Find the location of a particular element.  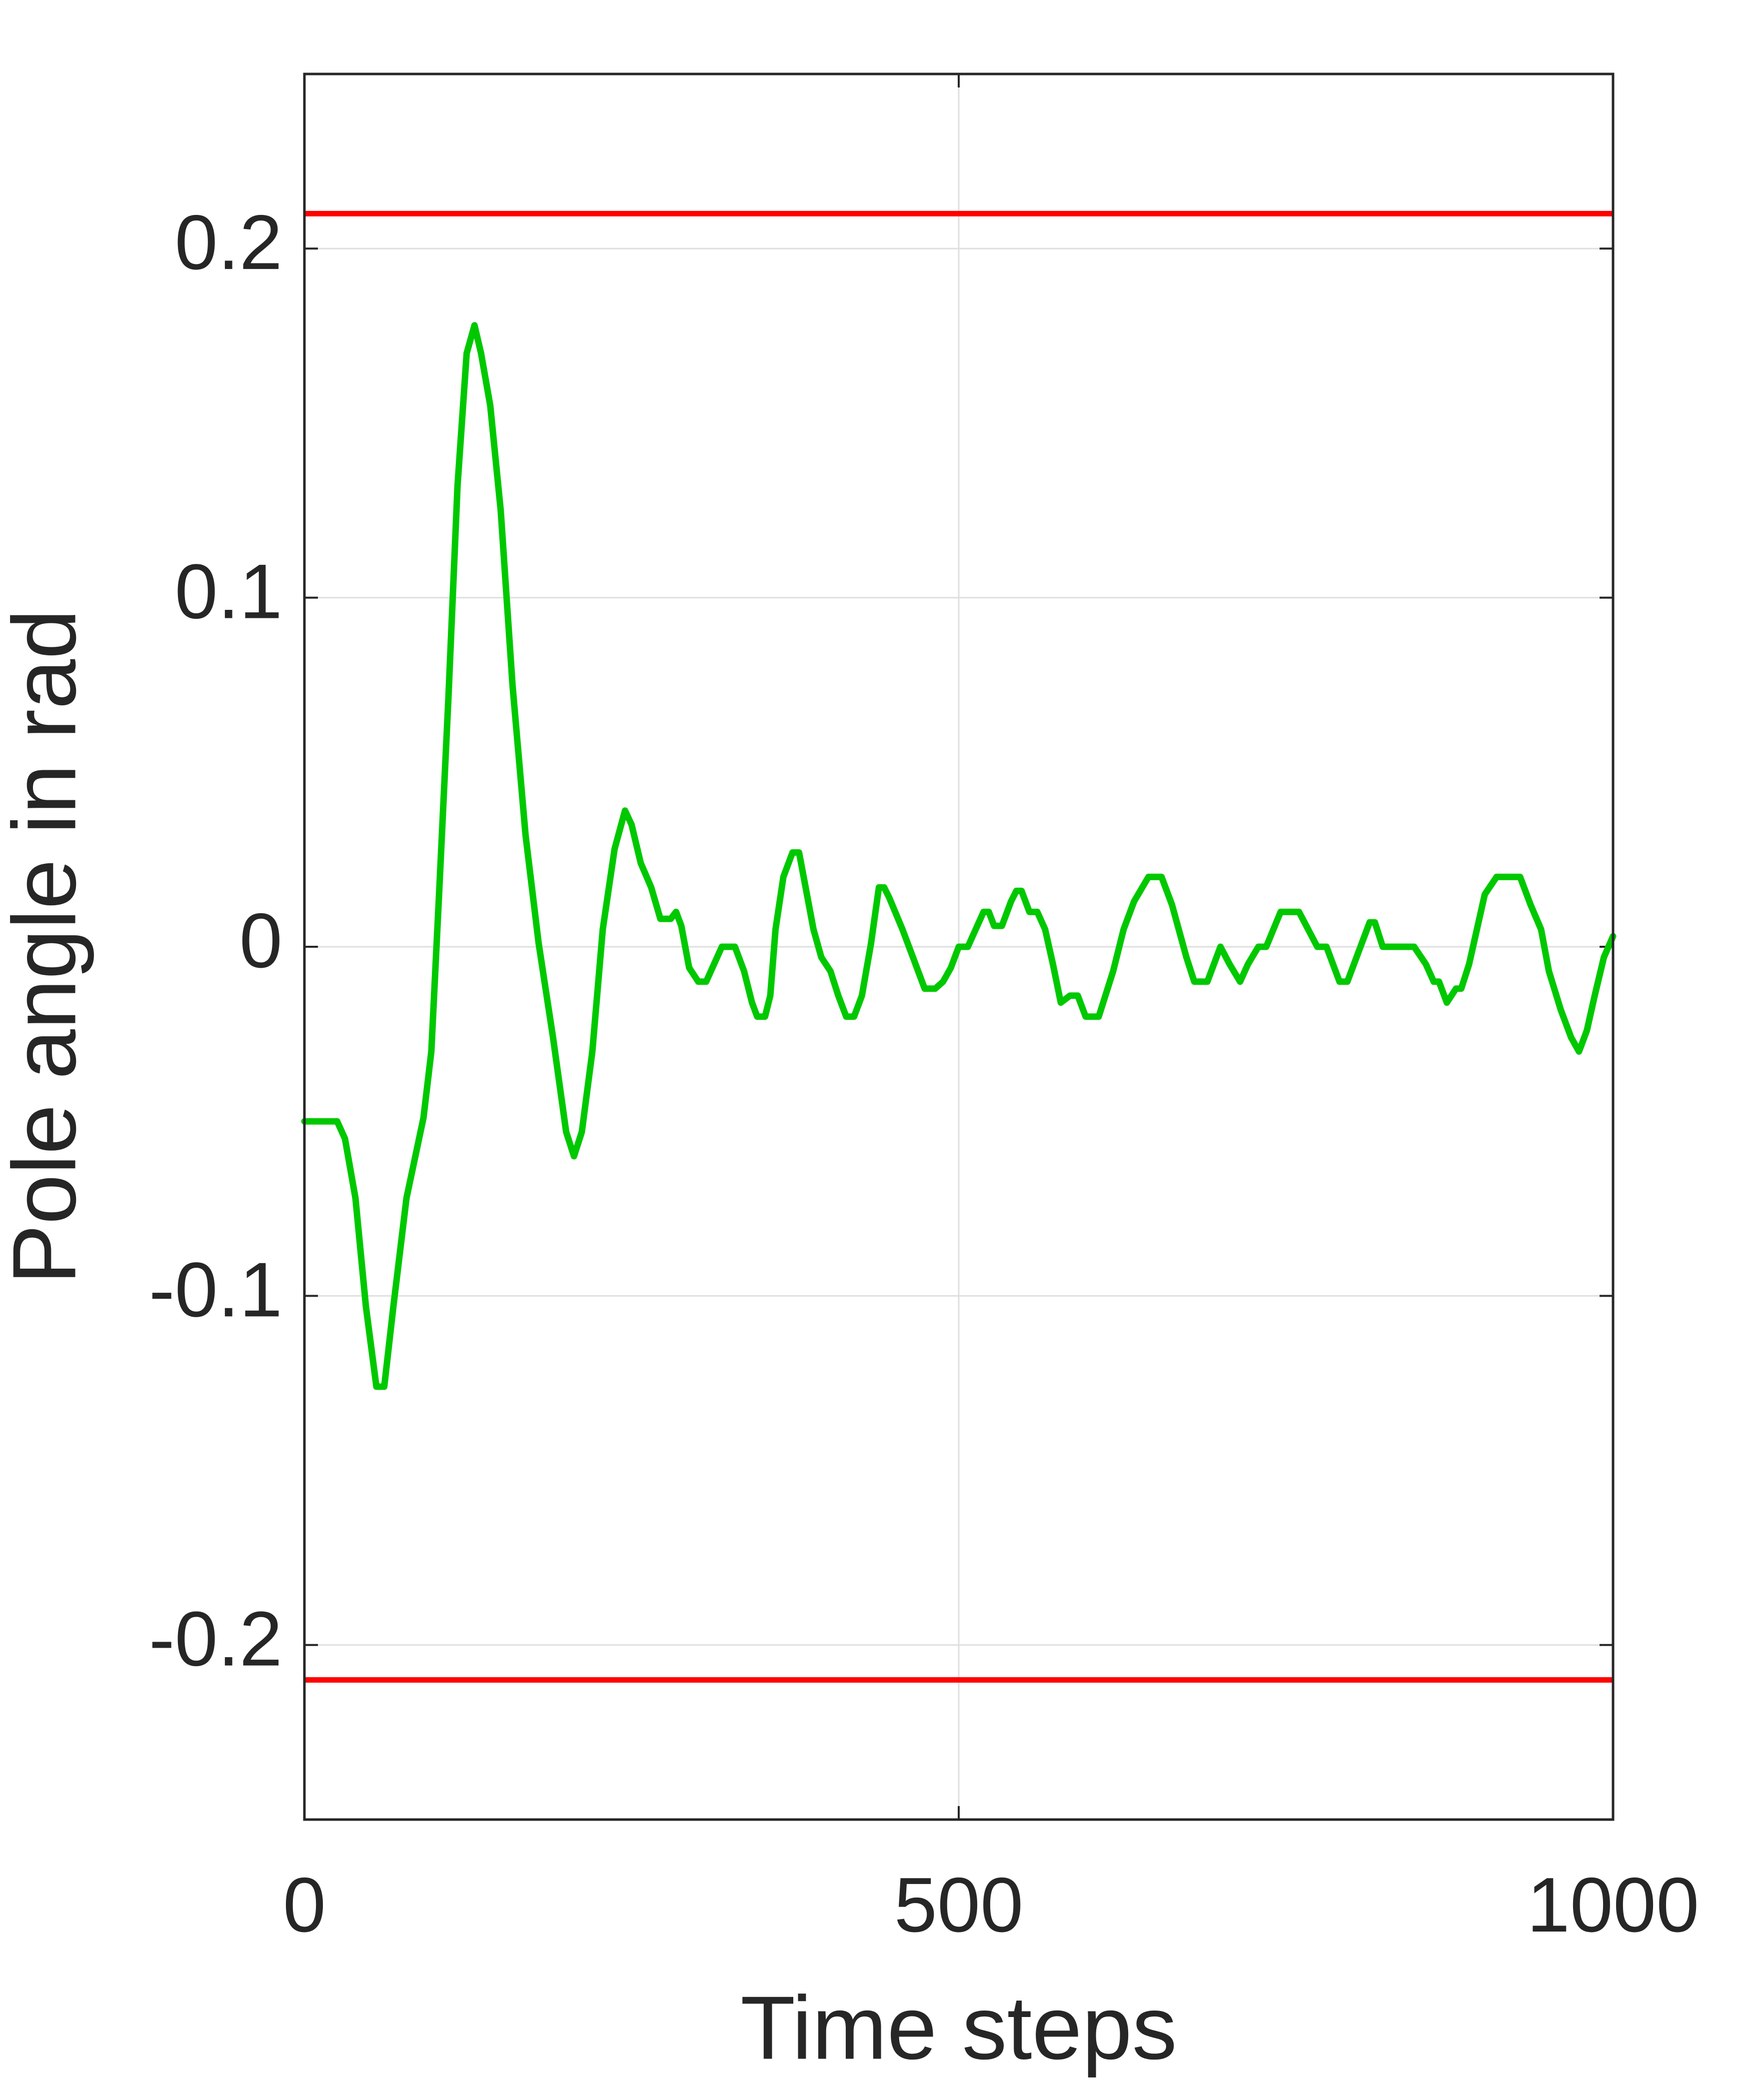

y-tick-label: 0.2 is located at coordinates (228, 242).